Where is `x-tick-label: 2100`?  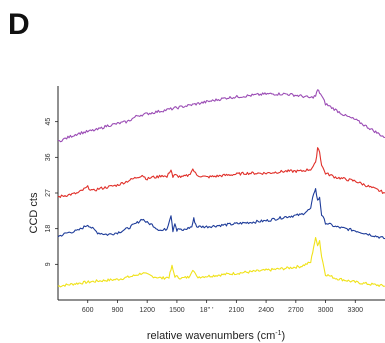 x-tick-label: 2100 is located at coordinates (237, 310).